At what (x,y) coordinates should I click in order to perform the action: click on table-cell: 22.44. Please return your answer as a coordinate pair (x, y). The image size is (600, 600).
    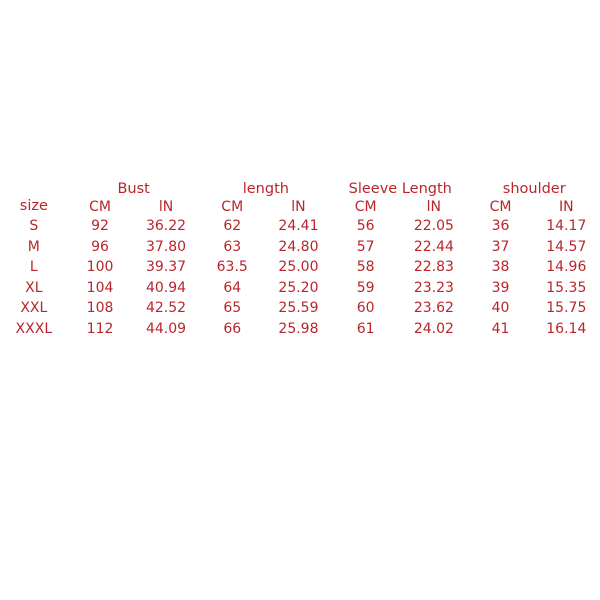
    Looking at the image, I should click on (433, 246).